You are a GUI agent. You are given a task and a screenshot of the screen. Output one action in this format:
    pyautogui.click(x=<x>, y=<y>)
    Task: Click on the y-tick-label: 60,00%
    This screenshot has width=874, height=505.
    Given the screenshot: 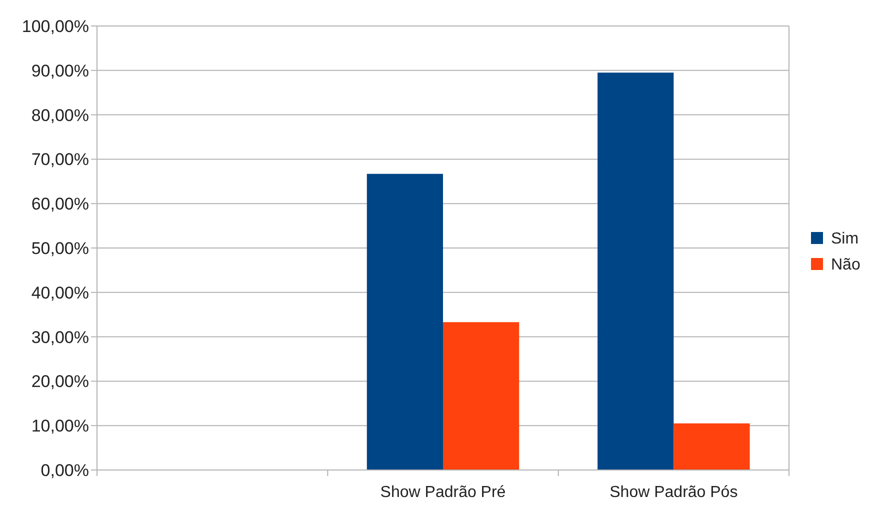 What is the action you would take?
    pyautogui.click(x=60, y=204)
    